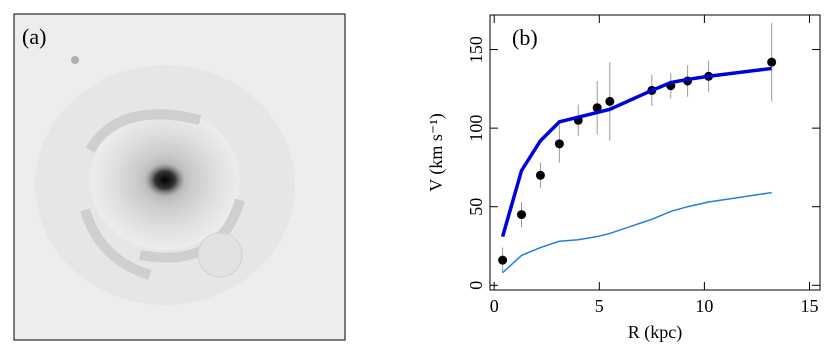 Image resolution: width=830 pixels, height=361 pixels. What do you see at coordinates (704, 306) in the screenshot?
I see `x-tick-label: 10` at bounding box center [704, 306].